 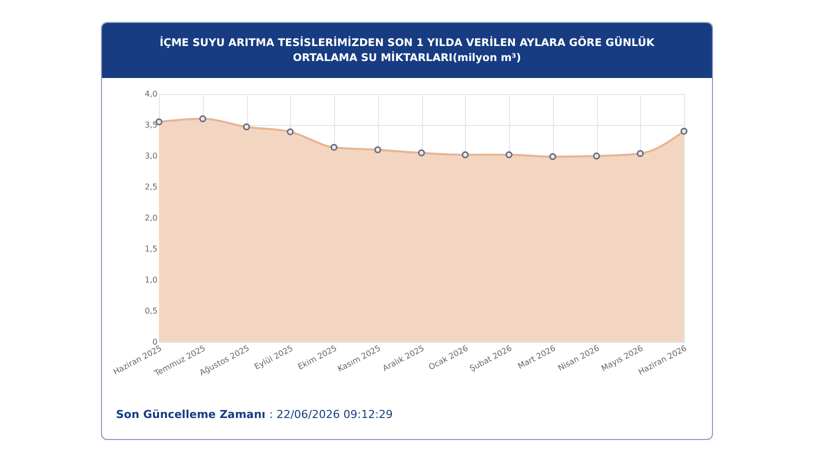 I want to click on text: Son Güncelleme Zamanı : 22/06/2026 09:12:29, so click(x=254, y=414).